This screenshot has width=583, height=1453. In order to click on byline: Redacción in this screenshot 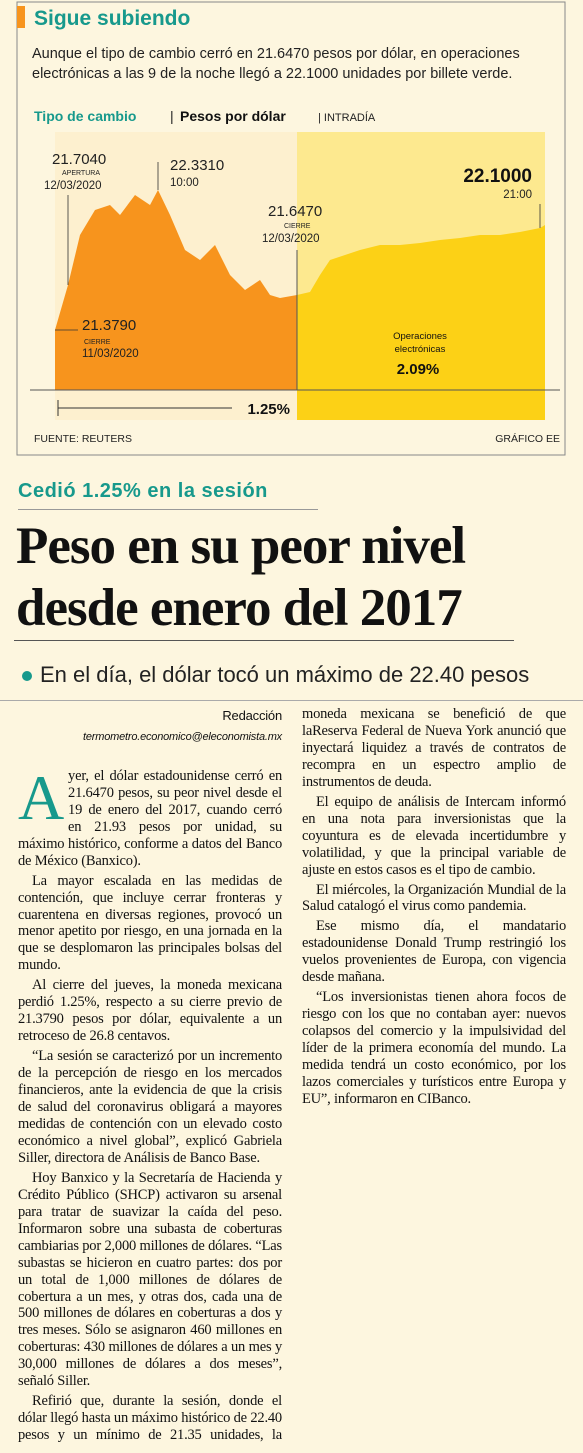, I will do `click(252, 715)`.